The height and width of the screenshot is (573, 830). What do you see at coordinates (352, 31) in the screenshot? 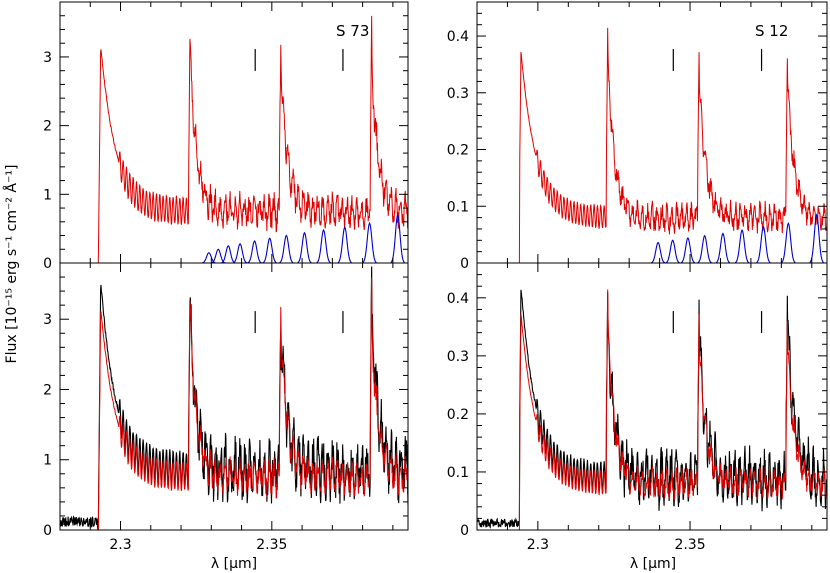
I see `panel-label: S 73` at bounding box center [352, 31].